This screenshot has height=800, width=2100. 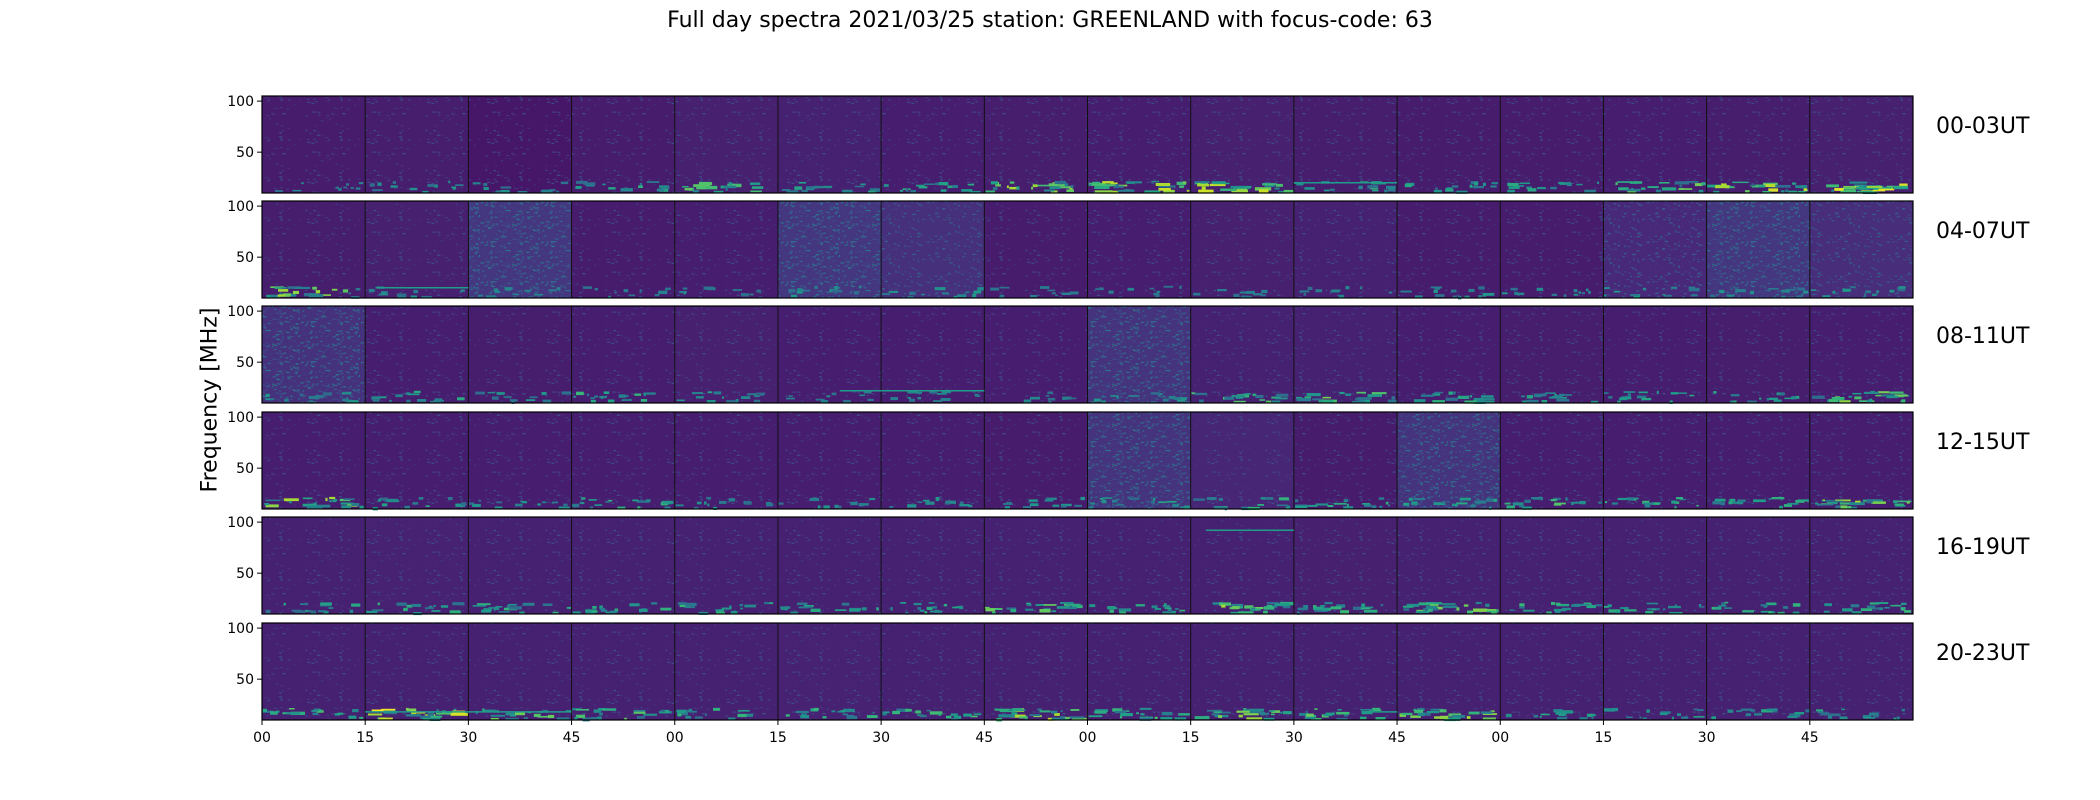 I want to click on row-ut-label: 12-15UT, so click(x=1983, y=442).